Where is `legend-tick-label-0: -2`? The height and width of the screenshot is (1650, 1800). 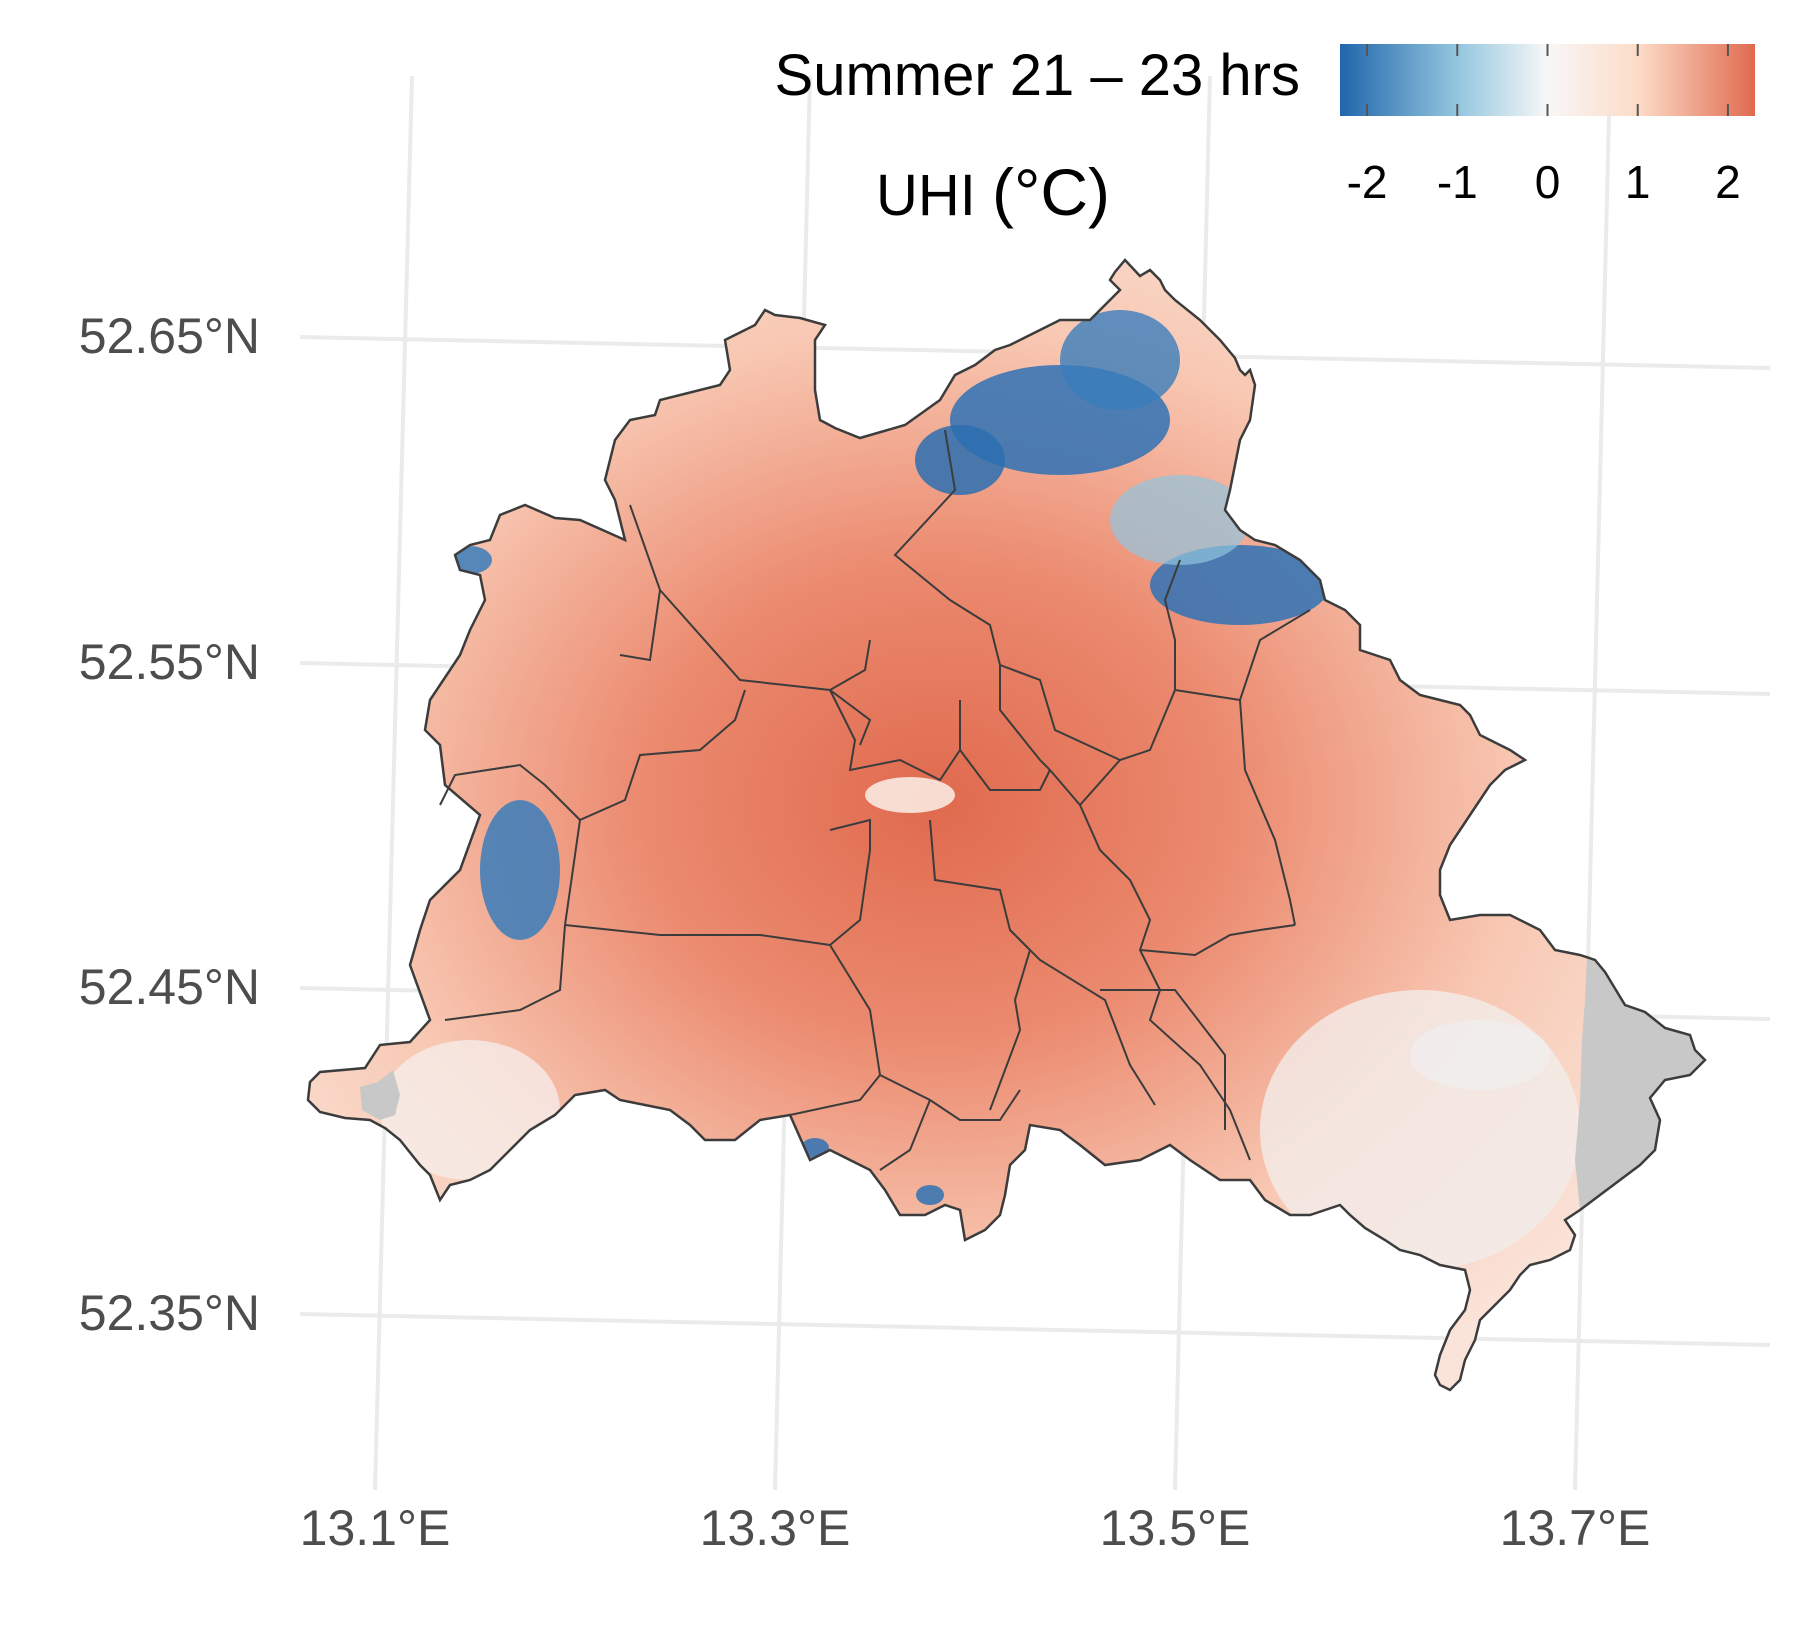 legend-tick-label-0: -2 is located at coordinates (1367, 182).